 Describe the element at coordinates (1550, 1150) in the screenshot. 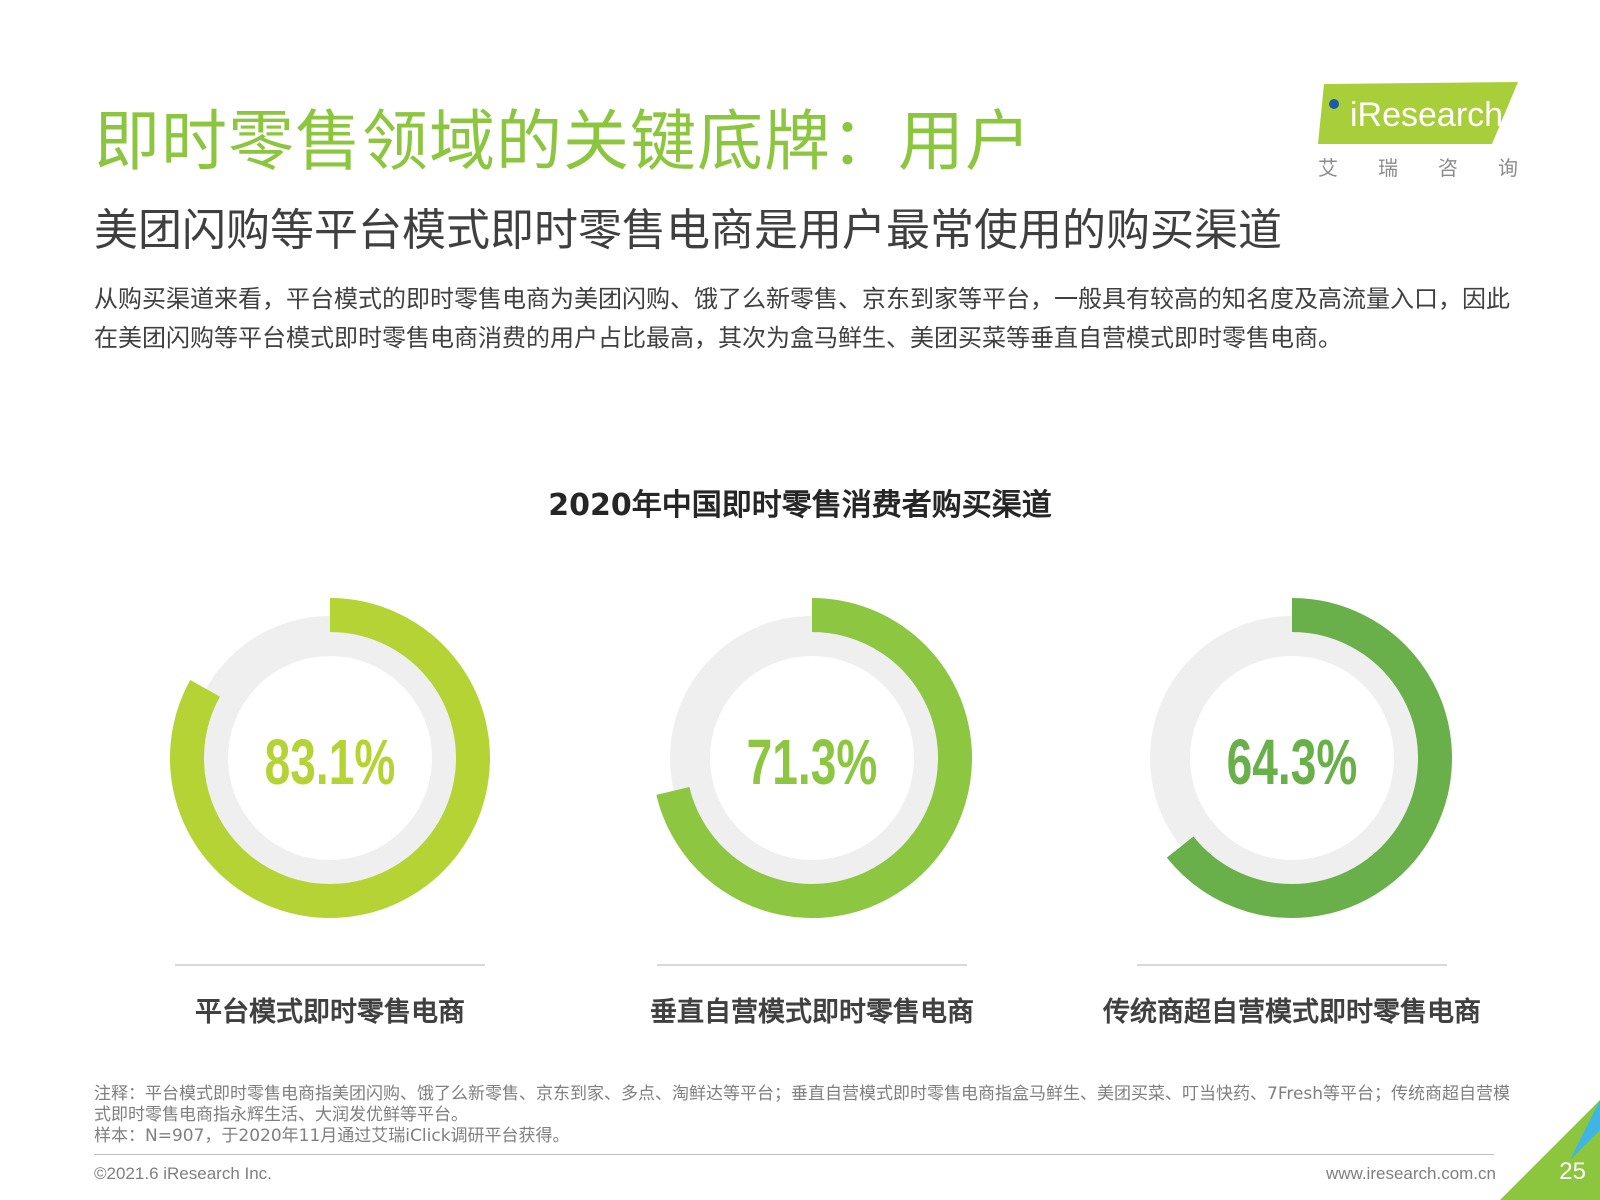

I see `corner-decoration` at that location.